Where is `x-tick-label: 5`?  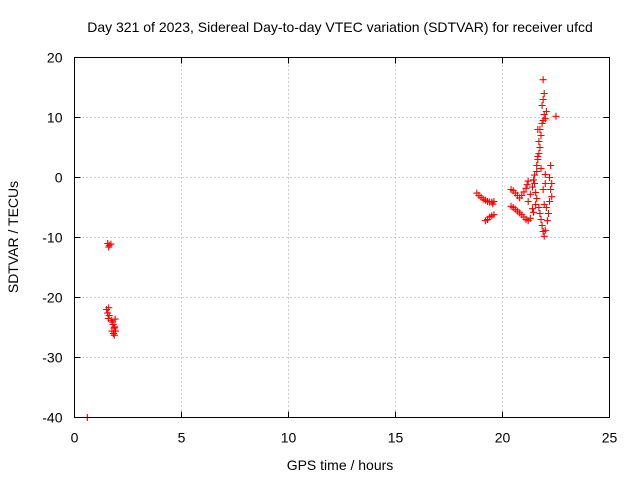
x-tick-label: 5 is located at coordinates (182, 438).